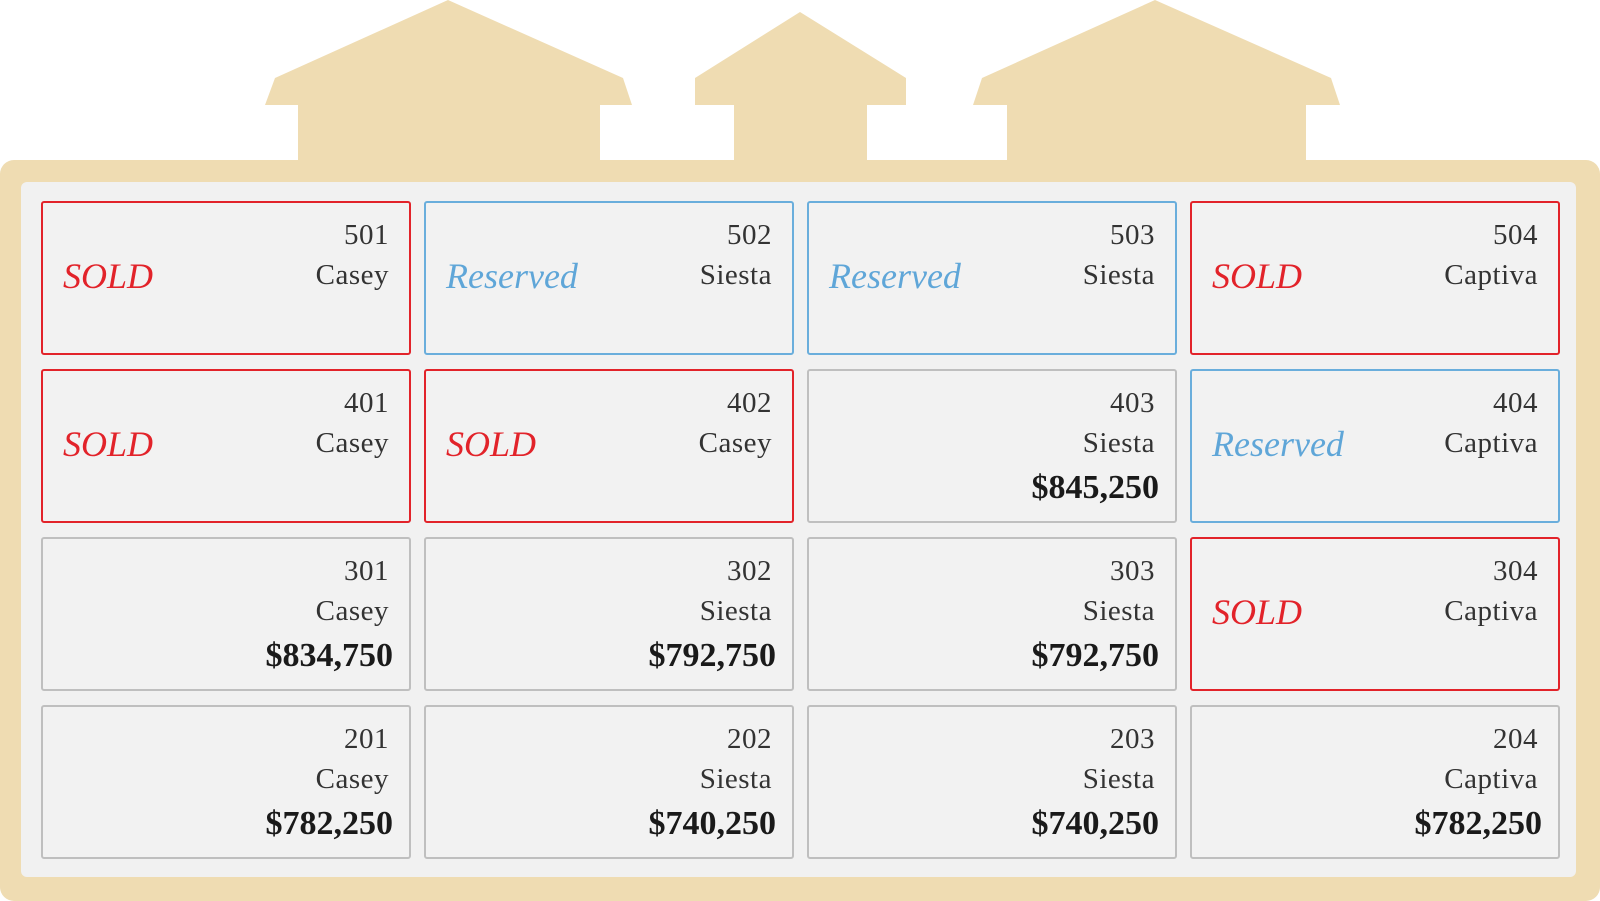  Describe the element at coordinates (749, 571) in the screenshot. I see `unit-number: 302` at that location.